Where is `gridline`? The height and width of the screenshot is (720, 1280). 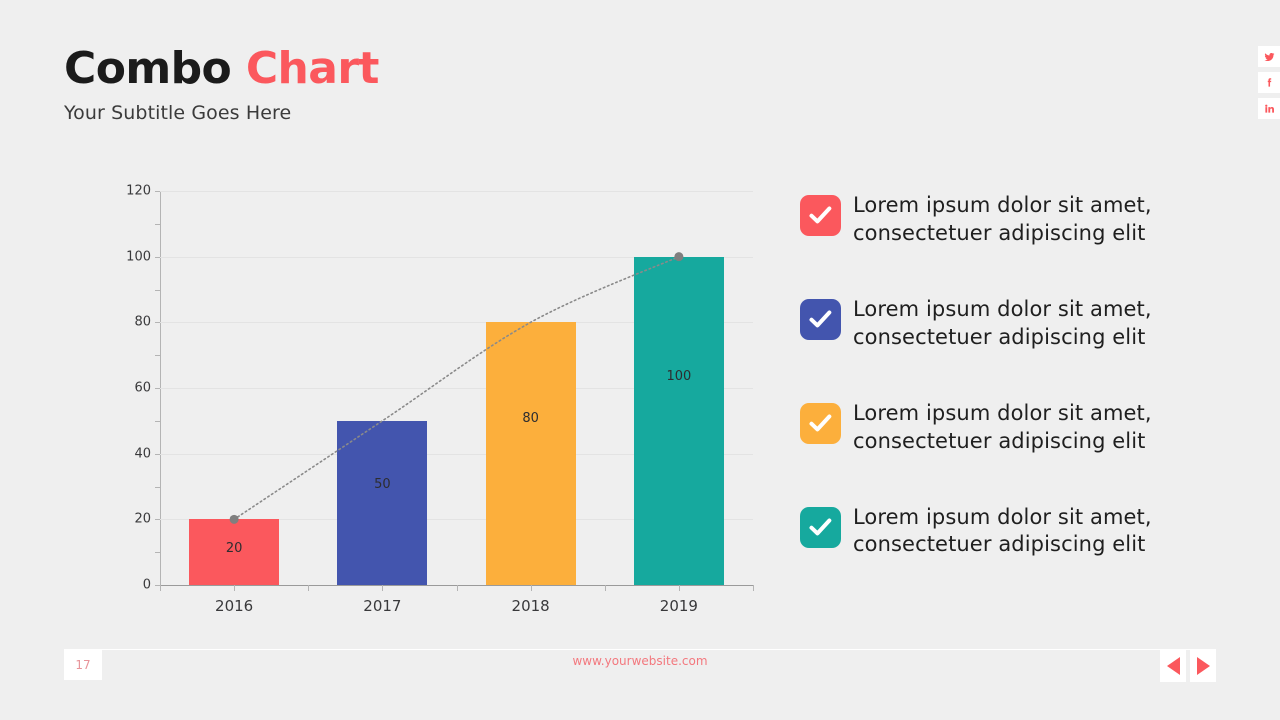 gridline is located at coordinates (456, 191).